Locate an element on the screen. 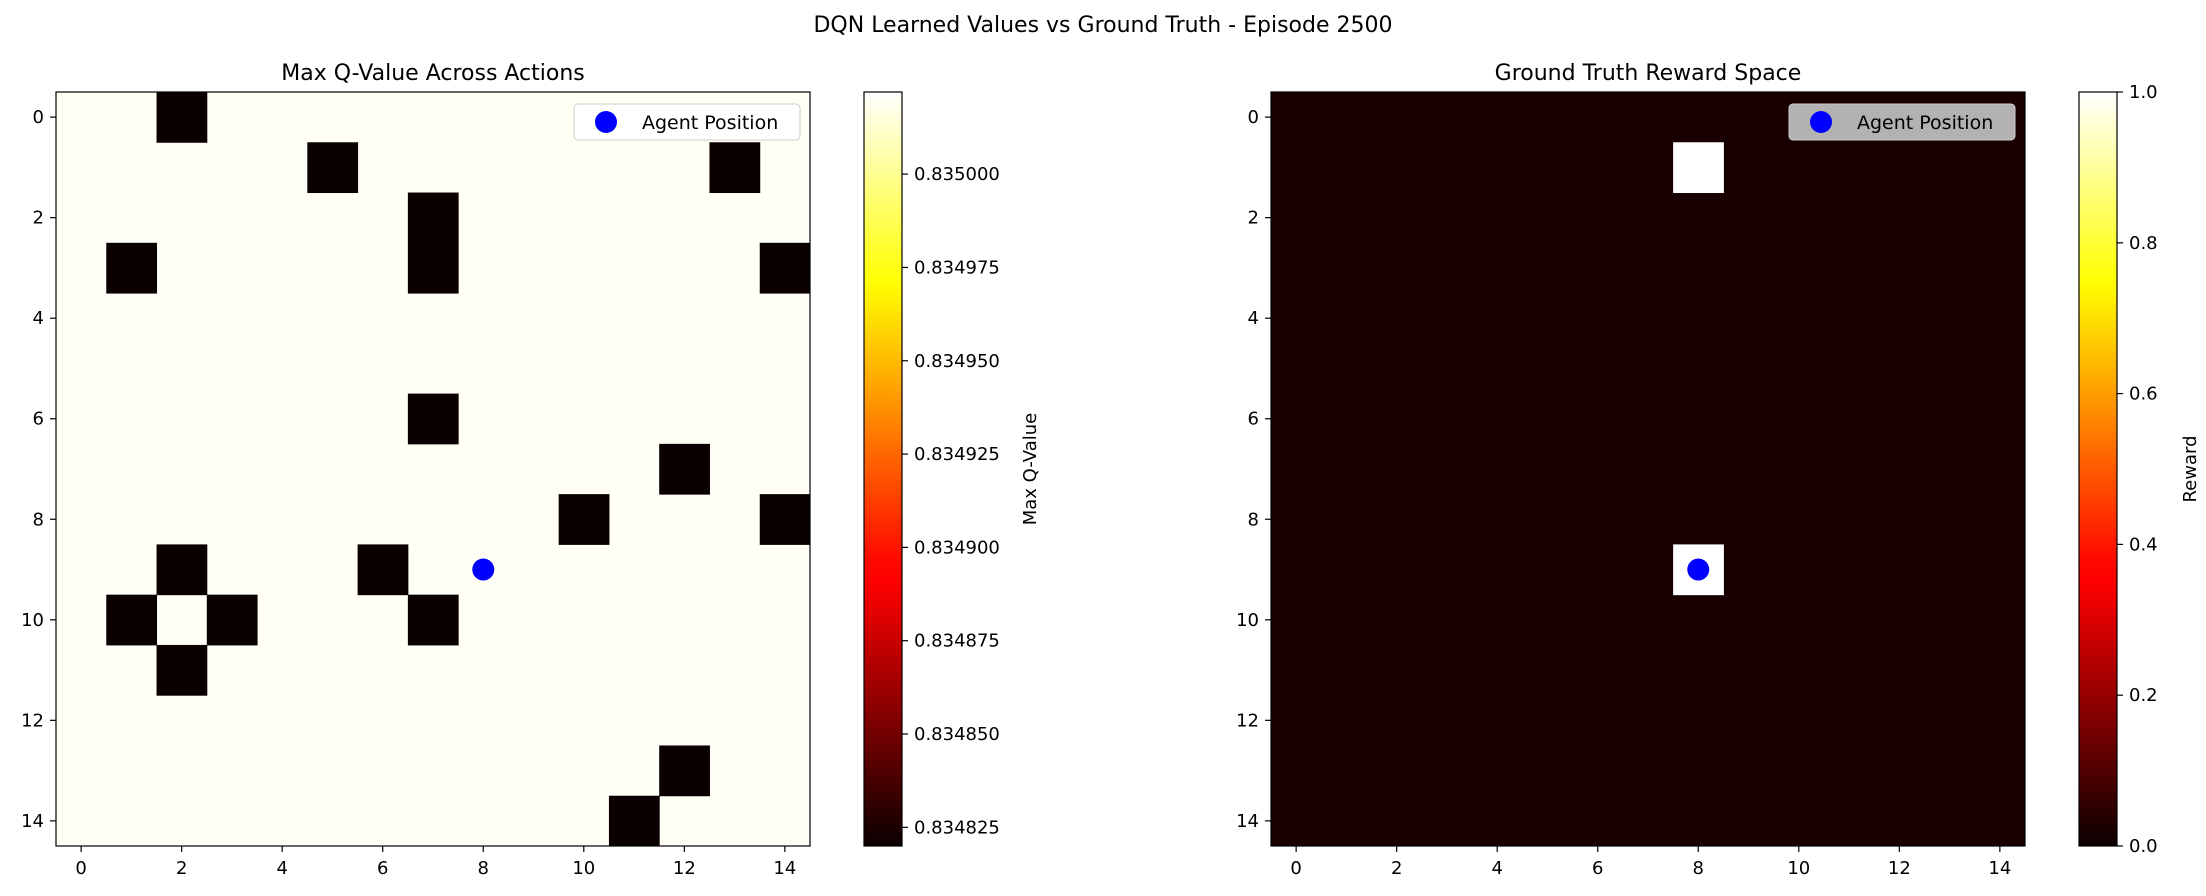  colorbar-tick-label: 0.835000 is located at coordinates (957, 174).